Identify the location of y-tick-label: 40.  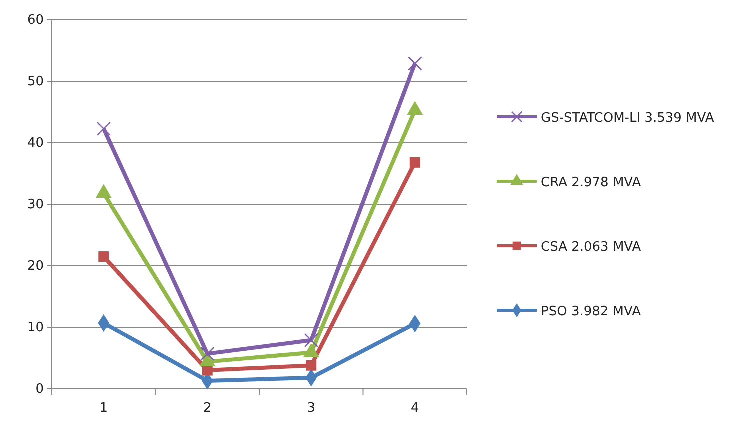
(35, 144).